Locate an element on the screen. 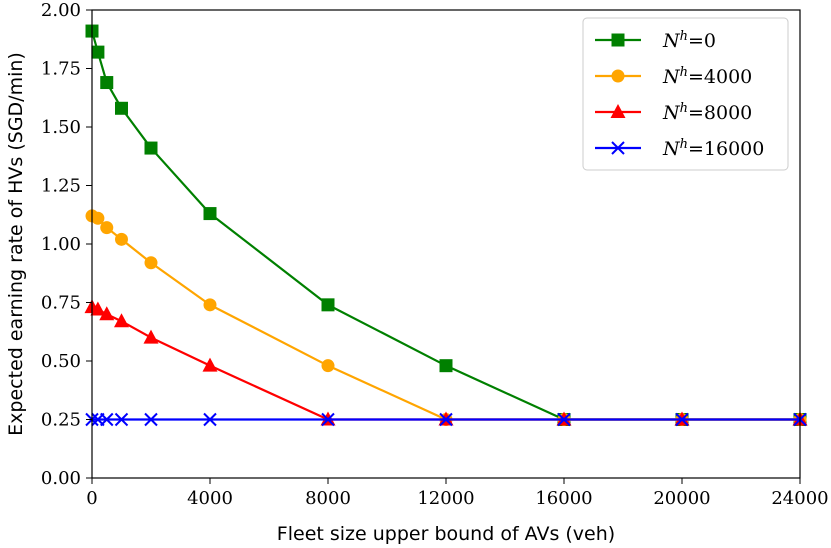 Image resolution: width=831 pixels, height=548 pixels. legend-item-2: Nh=8000 is located at coordinates (673, 113).